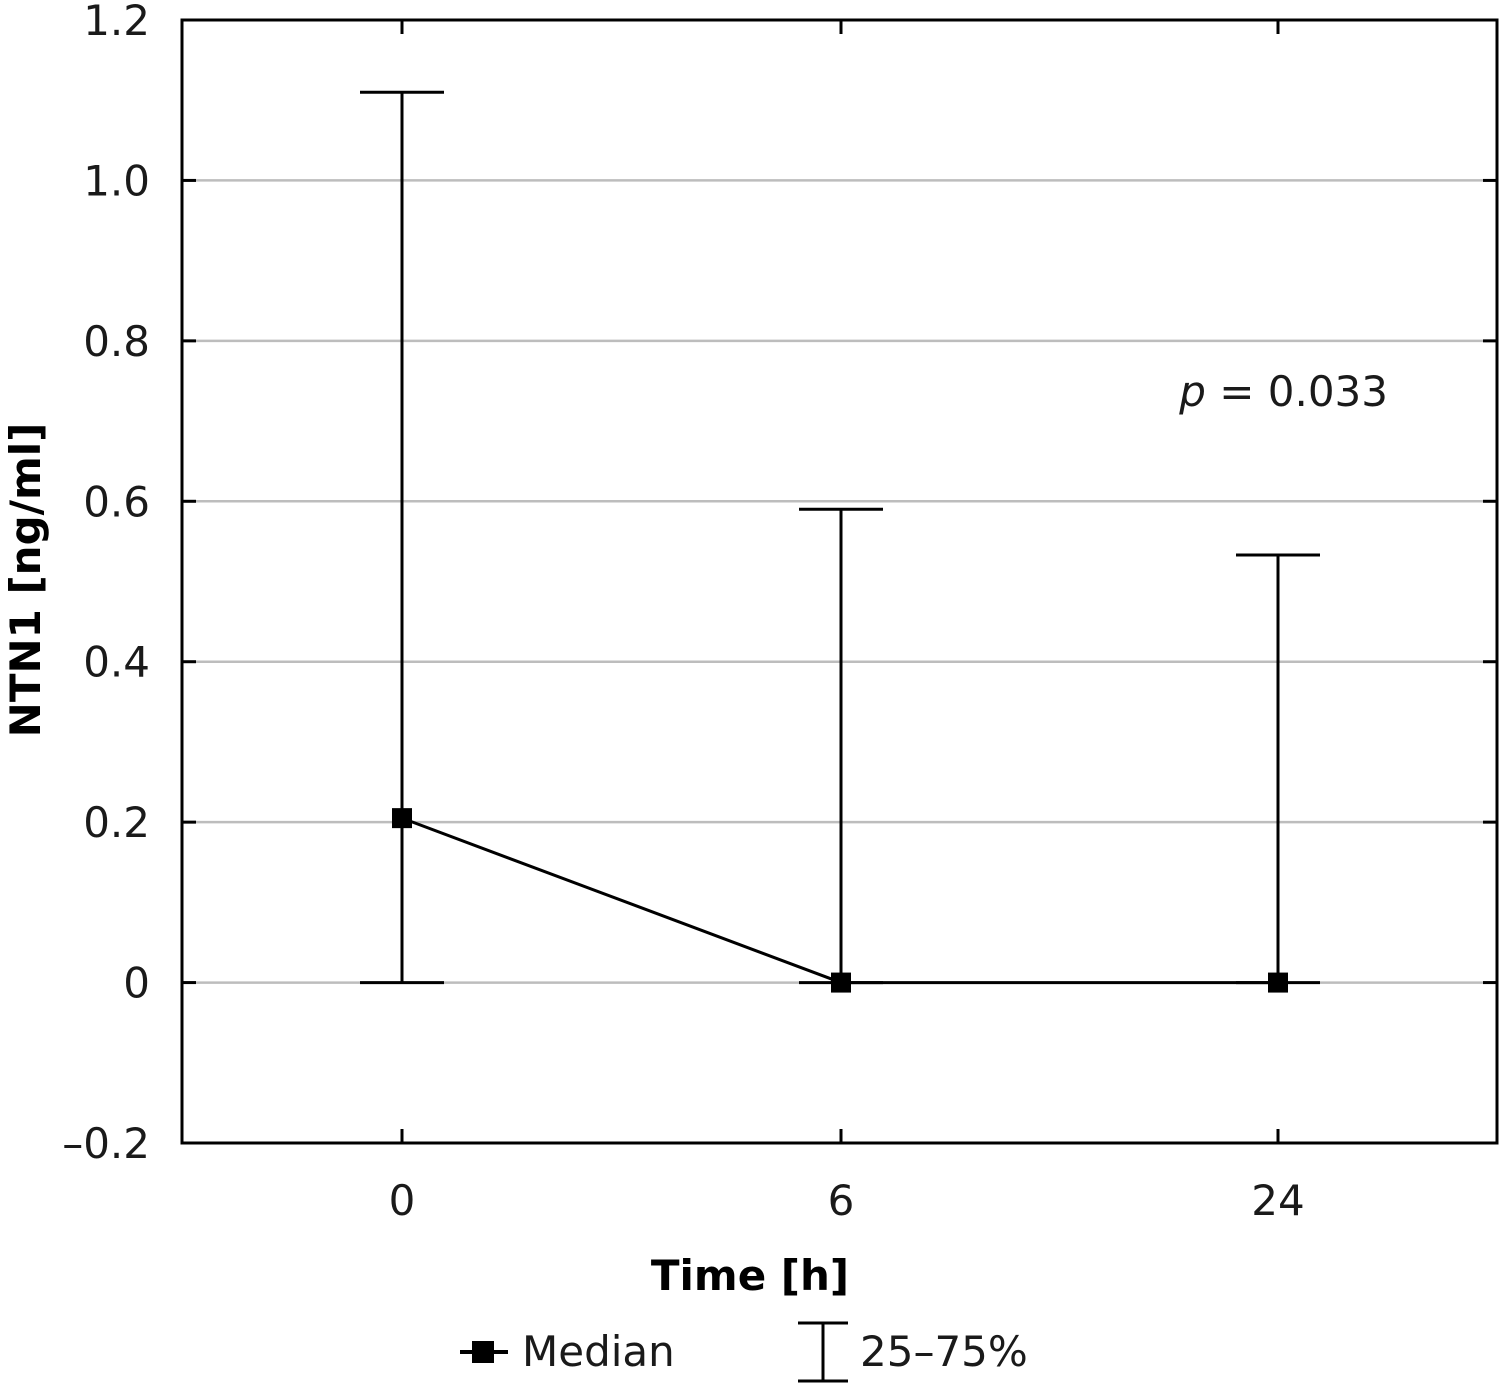 The height and width of the screenshot is (1383, 1500). Describe the element at coordinates (106, 1143) in the screenshot. I see `y-tick-label: –0.2` at that location.